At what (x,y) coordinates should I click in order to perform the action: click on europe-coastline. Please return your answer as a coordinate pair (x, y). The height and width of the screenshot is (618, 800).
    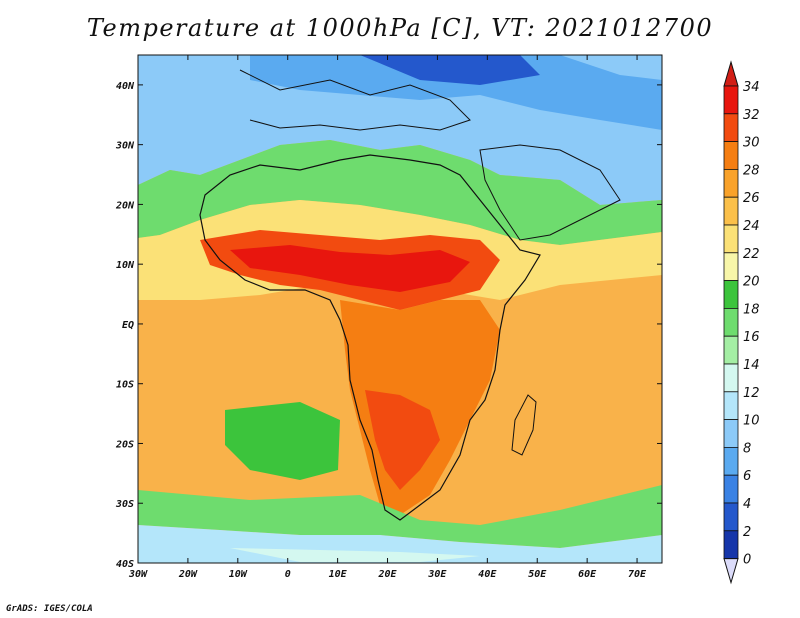
    Looking at the image, I should click on (355, 100).